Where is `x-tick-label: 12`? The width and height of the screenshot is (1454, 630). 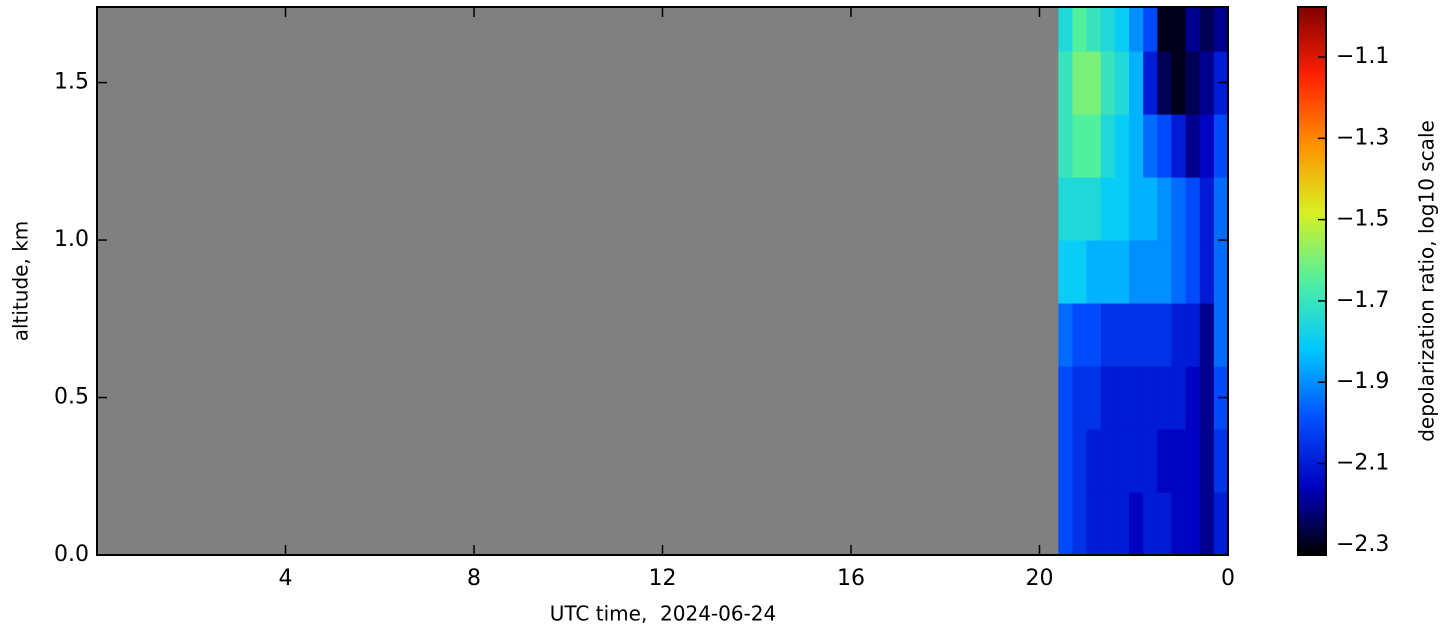
x-tick-label: 12 is located at coordinates (663, 578).